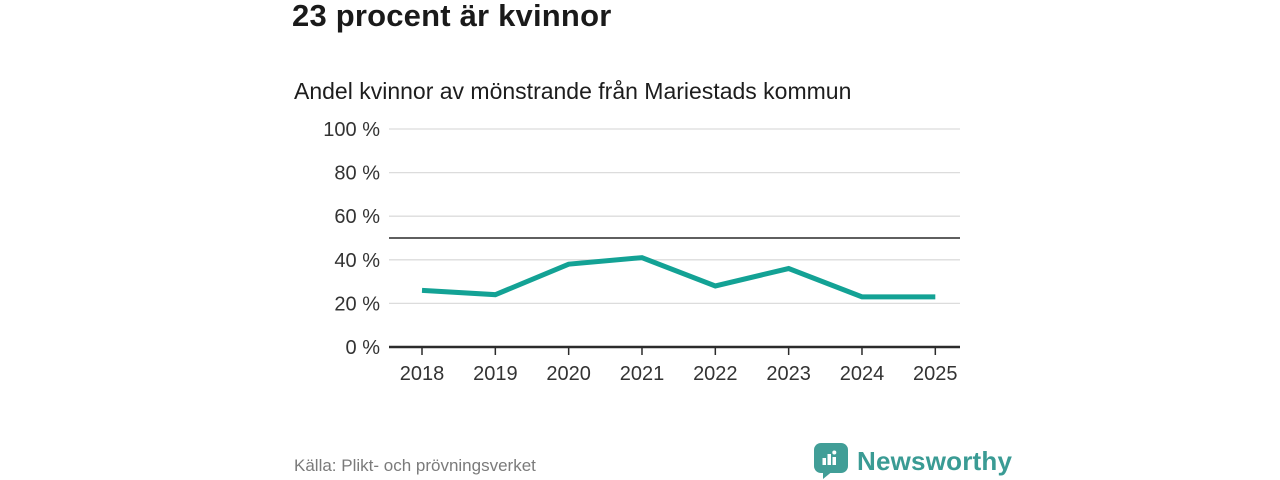  I want to click on x-axis-tick-label: 2019, so click(495, 374).